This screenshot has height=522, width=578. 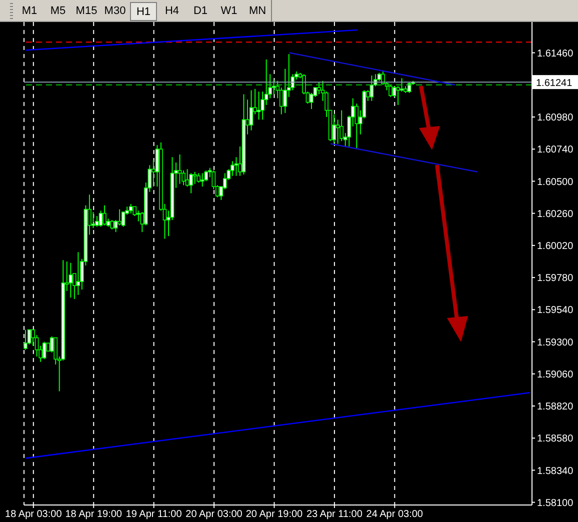 I want to click on y-tick-label: 1.58820, so click(x=555, y=407).